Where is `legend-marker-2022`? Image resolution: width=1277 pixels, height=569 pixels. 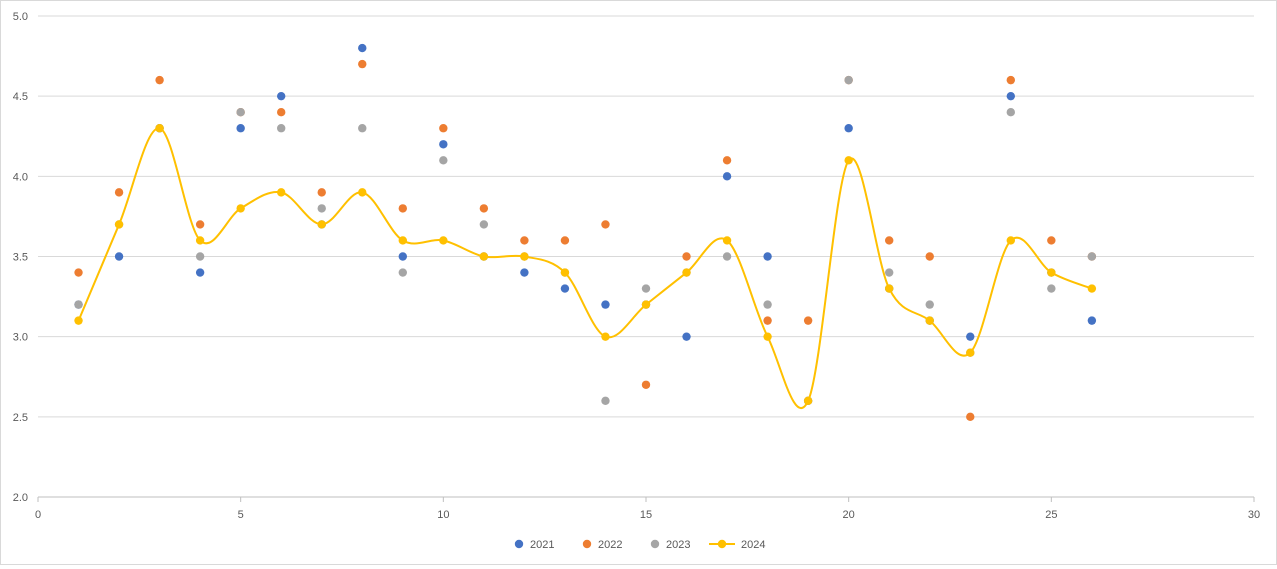 legend-marker-2022 is located at coordinates (587, 544).